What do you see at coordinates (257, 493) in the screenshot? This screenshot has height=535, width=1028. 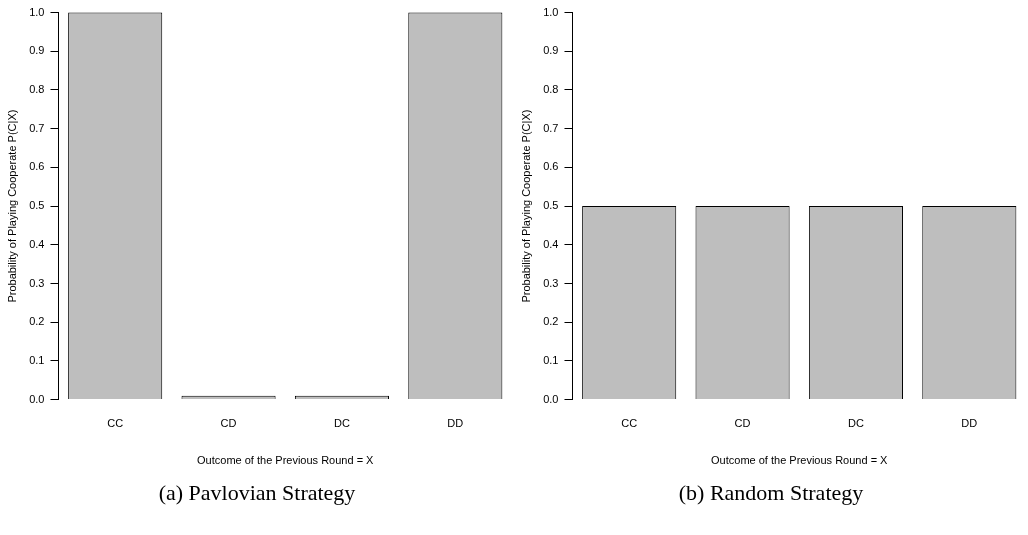 I see `text: (a) Pavlovian Strategy` at bounding box center [257, 493].